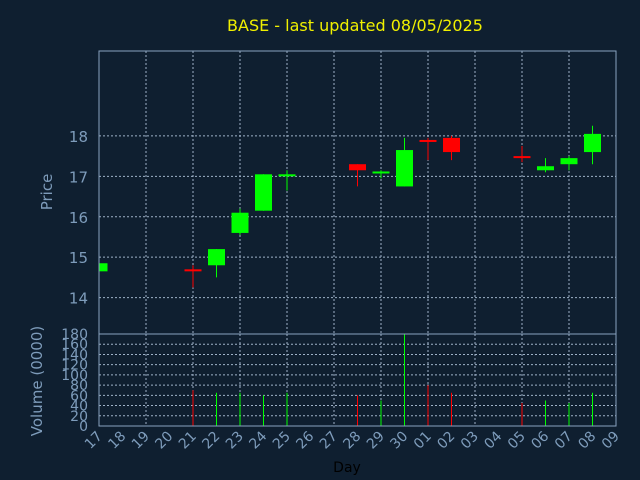 The width and height of the screenshot is (640, 480). Describe the element at coordinates (517, 441) in the screenshot. I see `x-tick-label: 05` at that location.